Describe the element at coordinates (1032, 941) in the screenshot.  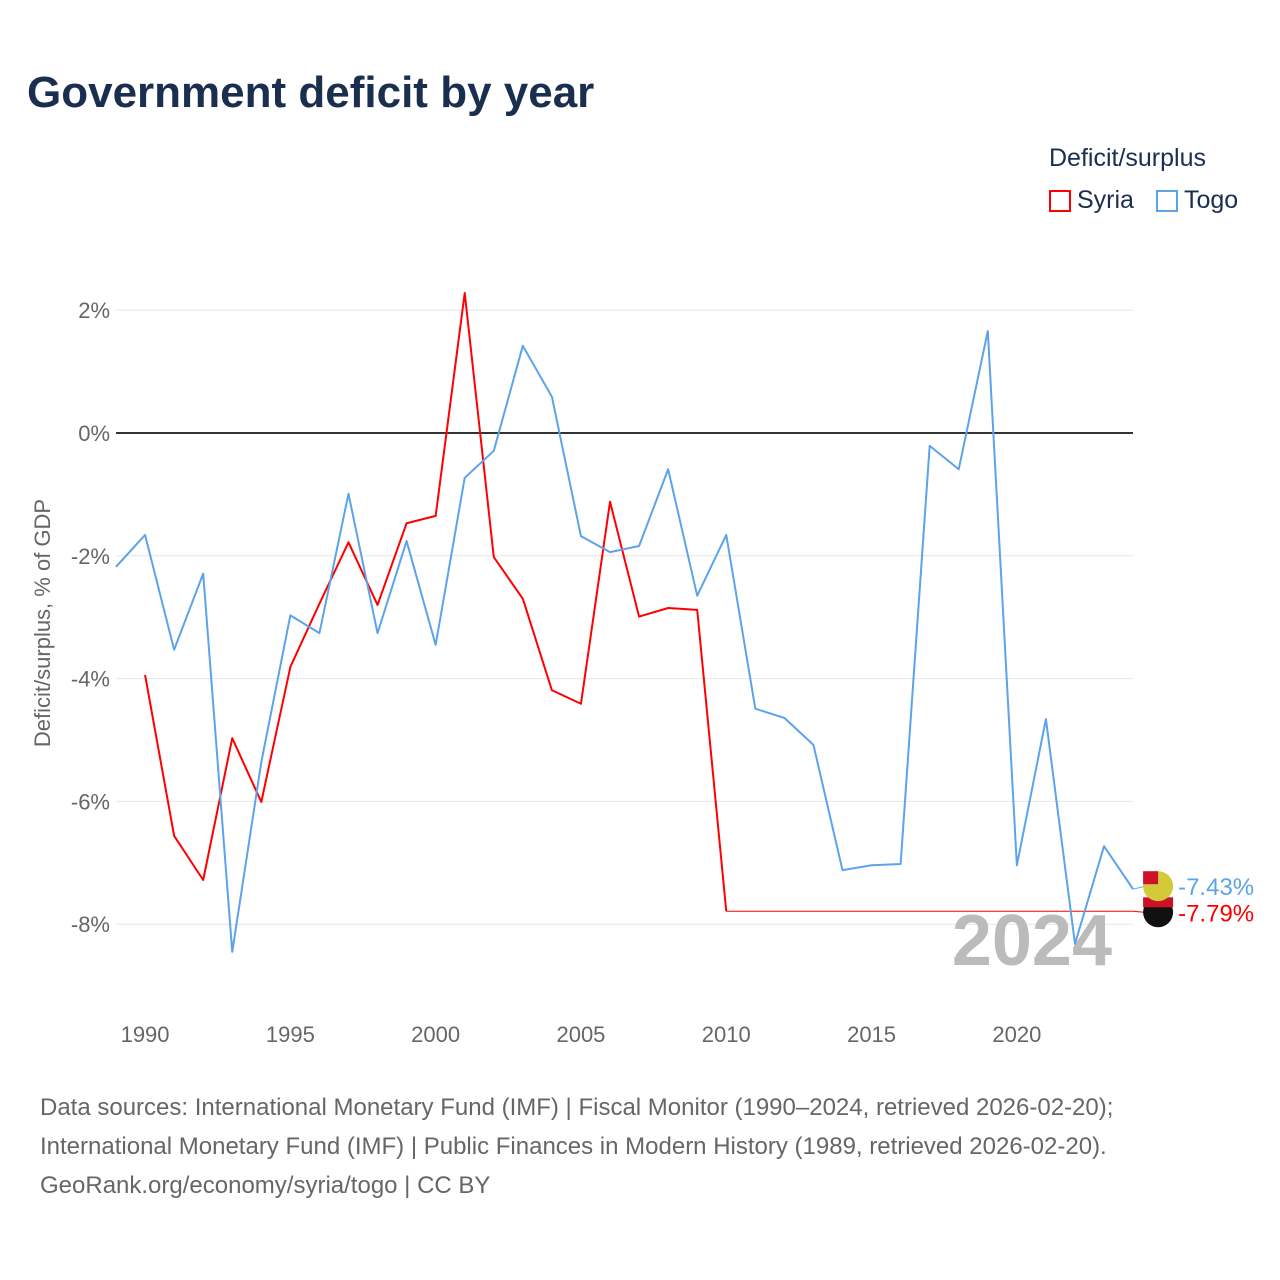
I see `year-watermark: 2024` at that location.